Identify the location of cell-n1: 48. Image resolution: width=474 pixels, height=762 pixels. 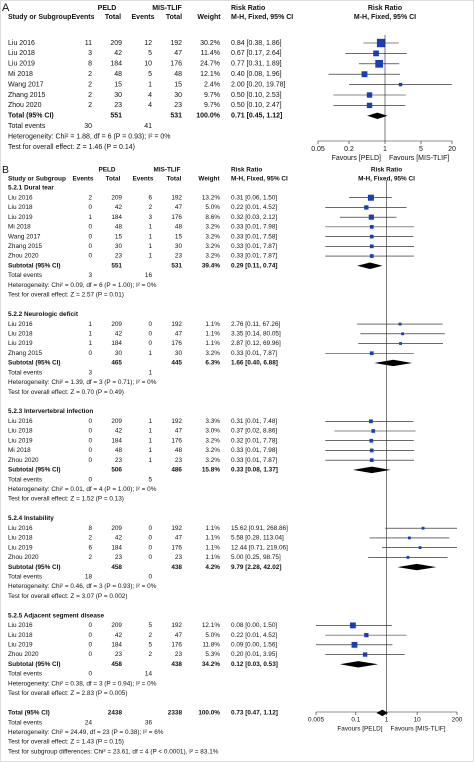
(119, 227).